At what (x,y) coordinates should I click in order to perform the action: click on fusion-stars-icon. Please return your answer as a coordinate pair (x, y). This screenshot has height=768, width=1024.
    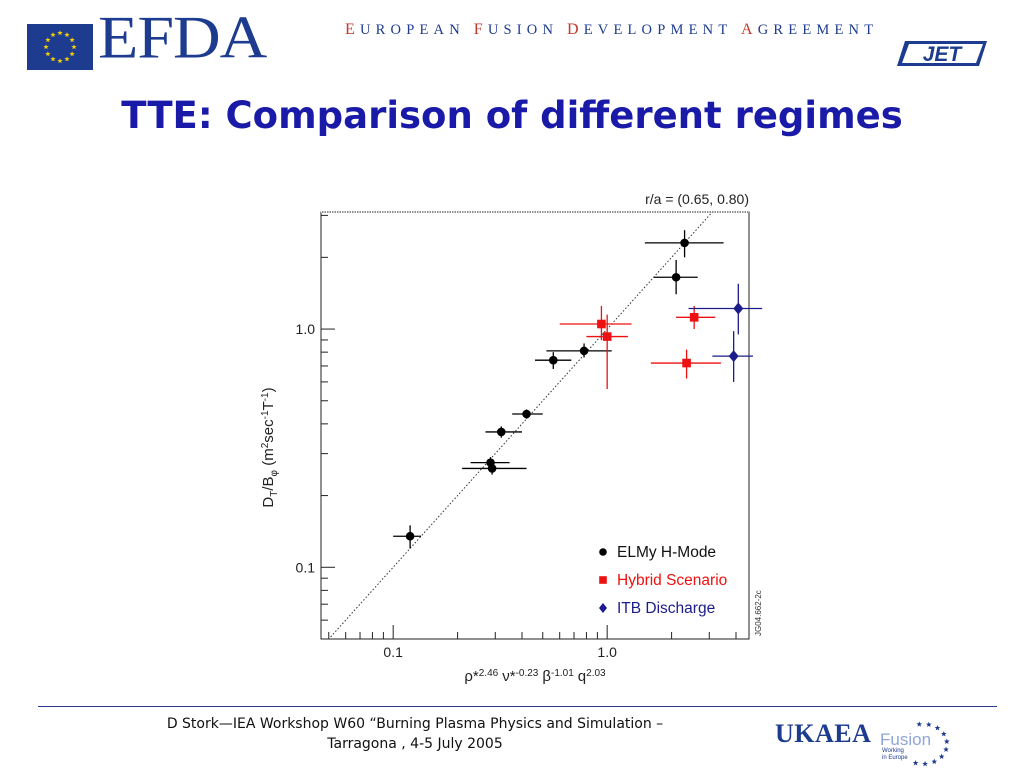
    Looking at the image, I should click on (931, 744).